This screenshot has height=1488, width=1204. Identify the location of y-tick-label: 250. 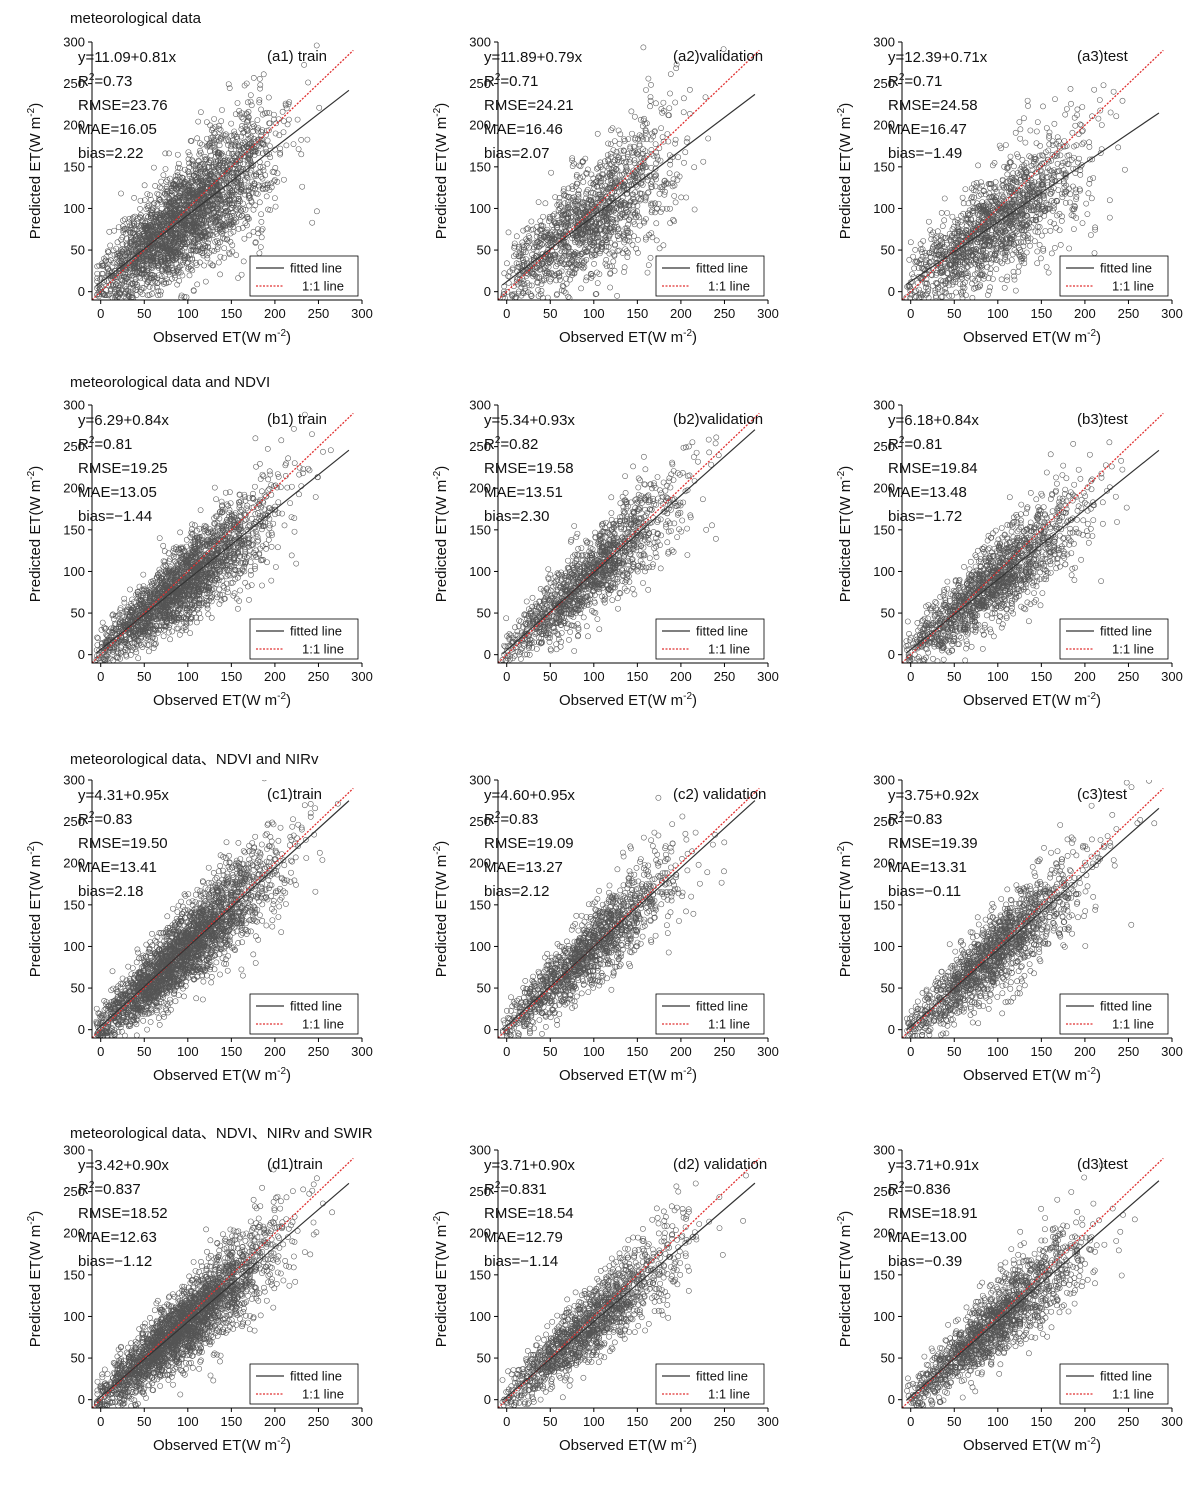
(480, 83).